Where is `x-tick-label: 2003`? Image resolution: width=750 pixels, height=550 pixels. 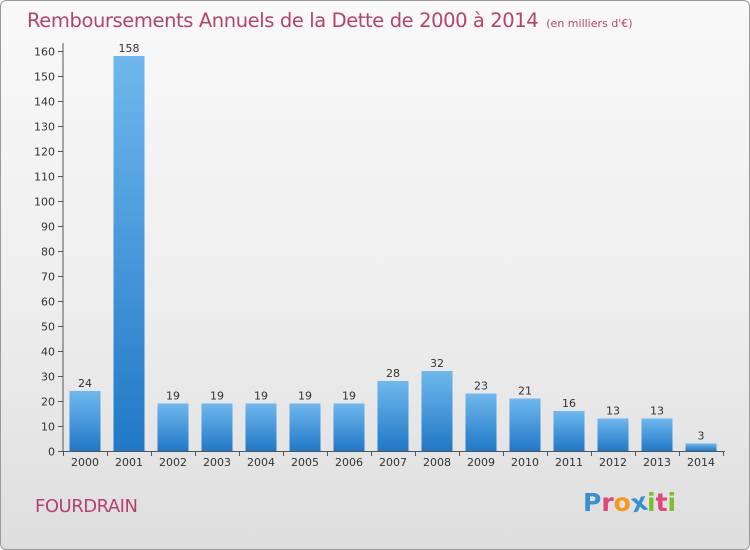
x-tick-label: 2003 is located at coordinates (217, 462).